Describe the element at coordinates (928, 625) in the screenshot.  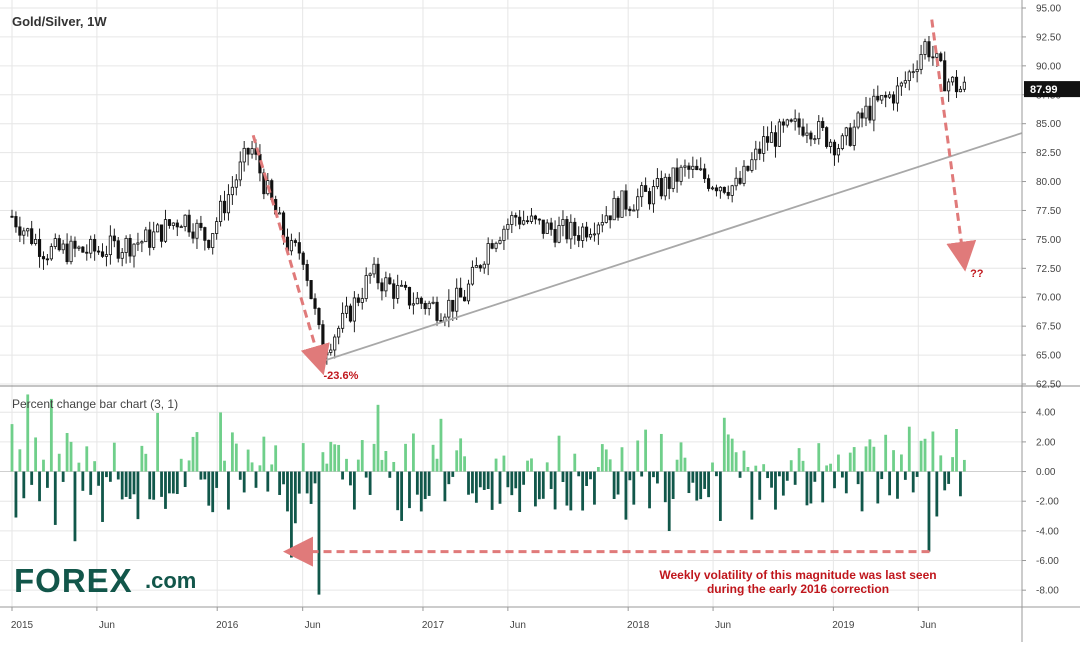
I see `x-tick-label: Jun` at that location.